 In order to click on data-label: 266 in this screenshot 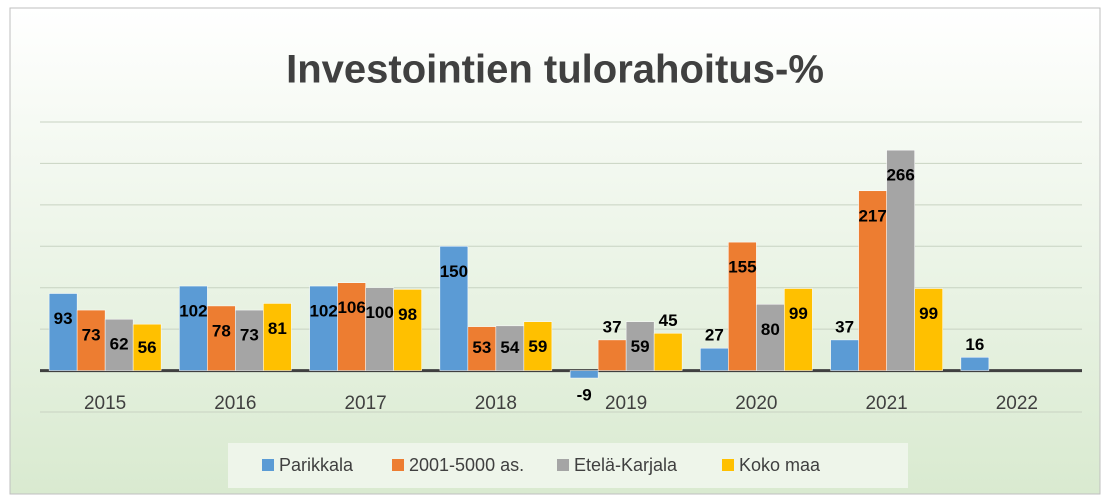, I will do `click(900, 175)`.